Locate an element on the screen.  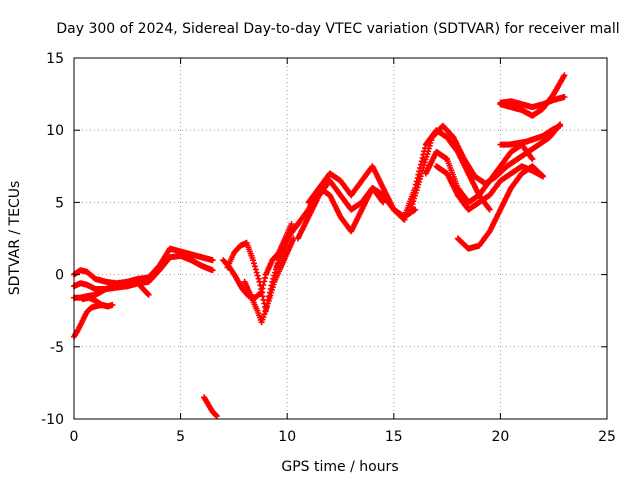
series-track-o is located at coordinates (489, 188).